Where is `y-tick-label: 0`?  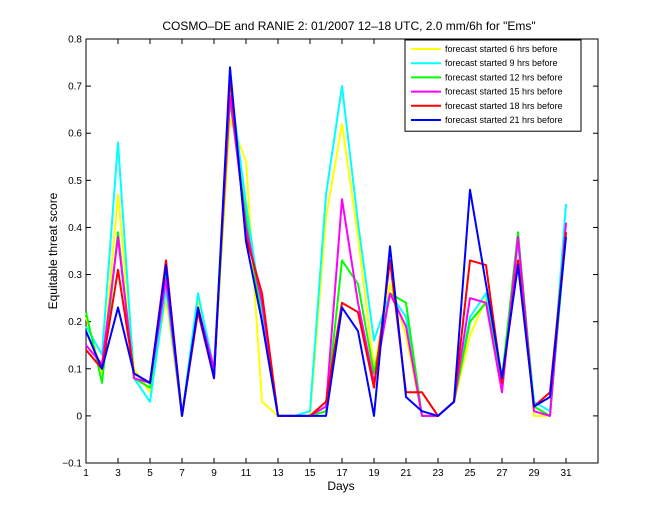
y-tick-label: 0 is located at coordinates (79, 416).